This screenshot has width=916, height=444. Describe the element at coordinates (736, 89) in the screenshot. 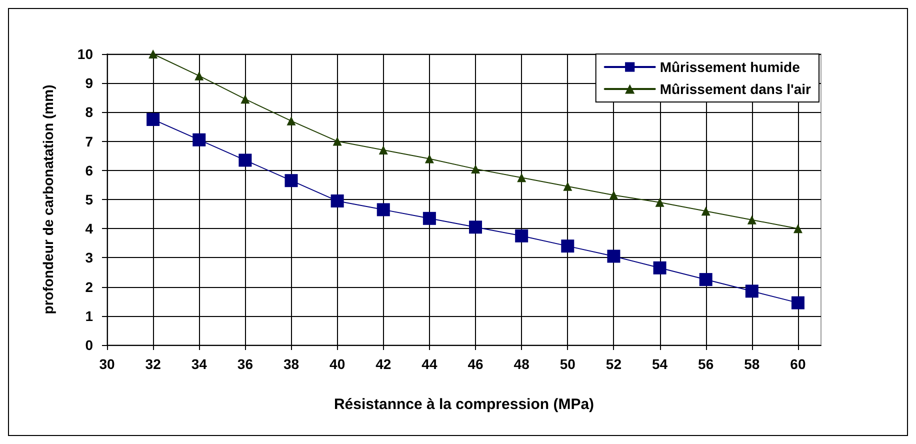

I see `legend-label: Mûrissement dans l'air` at that location.